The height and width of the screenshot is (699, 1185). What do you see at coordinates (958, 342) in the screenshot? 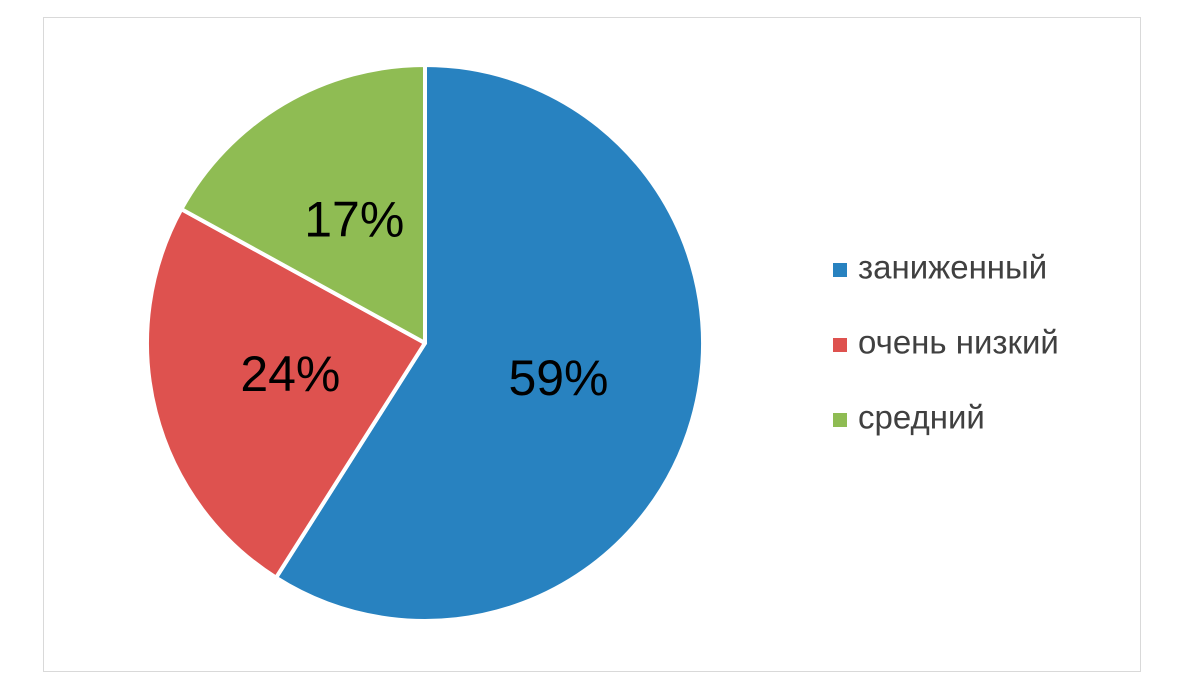
I see `legend-label: очень низкий` at bounding box center [958, 342].